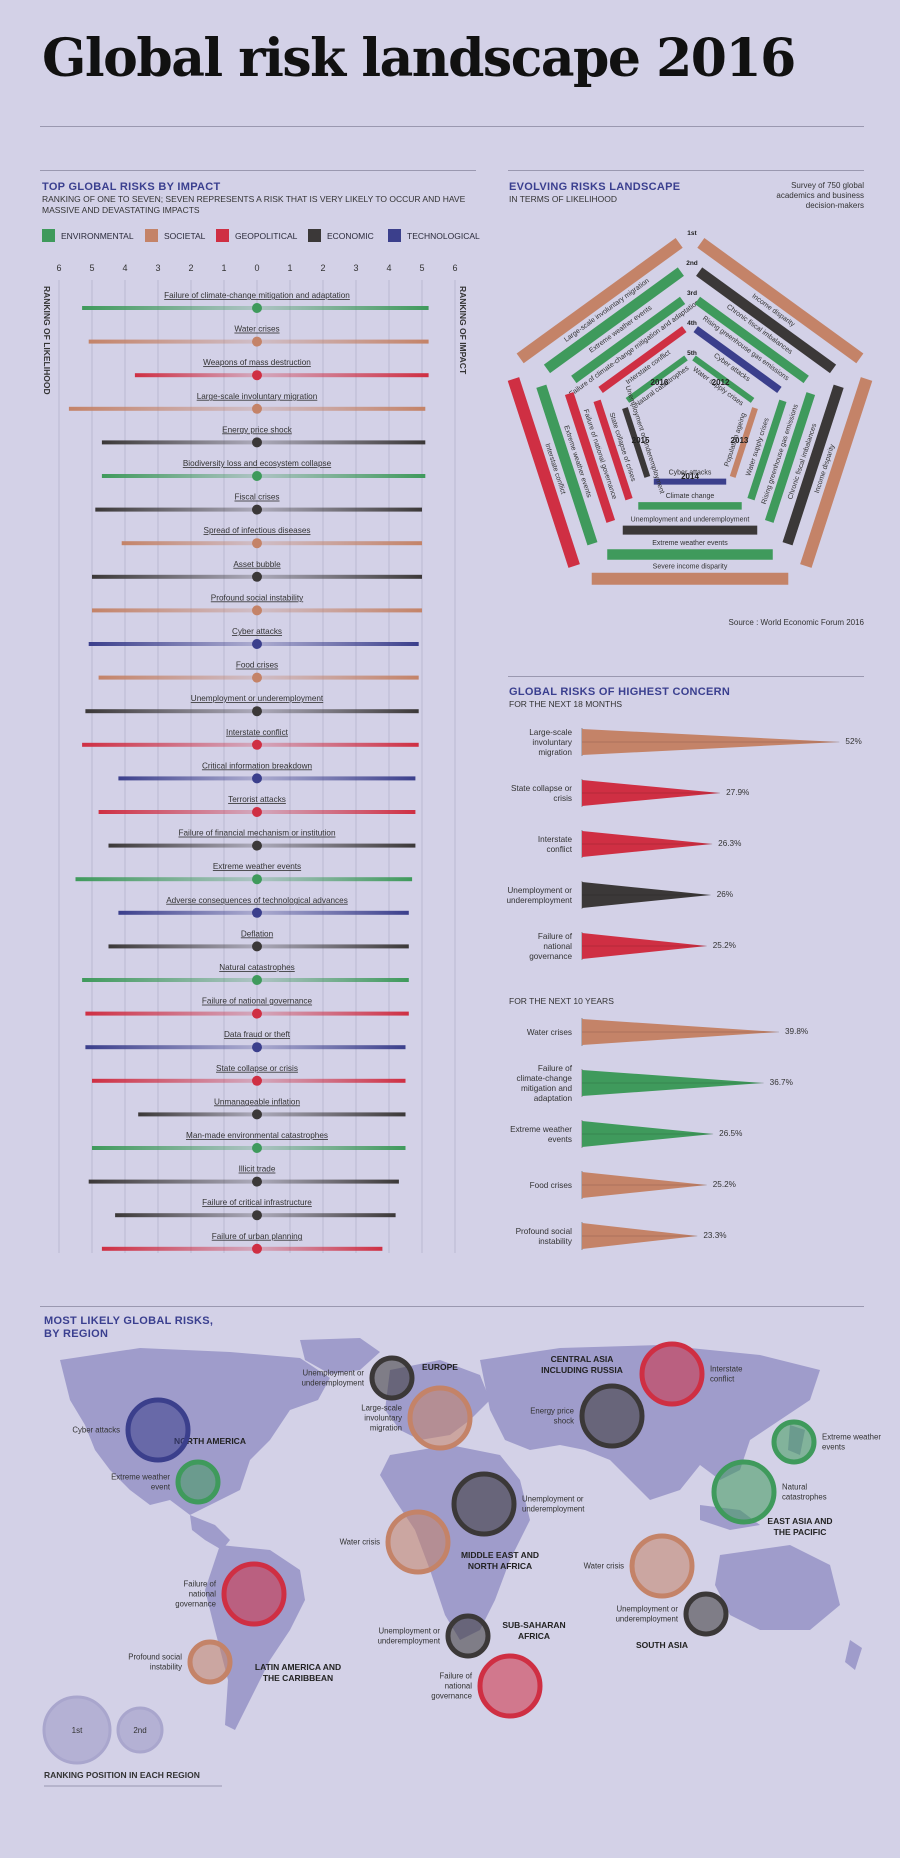  What do you see at coordinates (258, 504) in the screenshot?
I see `risk-row-fiscal-crises: Fiscal crises` at bounding box center [258, 504].